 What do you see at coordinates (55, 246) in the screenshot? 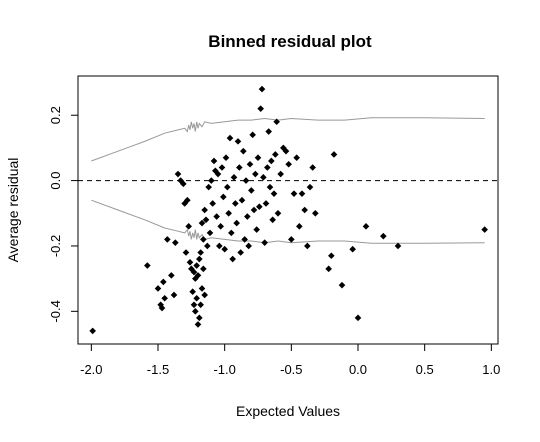
I see `y-tick-label: -0.2` at bounding box center [55, 246].